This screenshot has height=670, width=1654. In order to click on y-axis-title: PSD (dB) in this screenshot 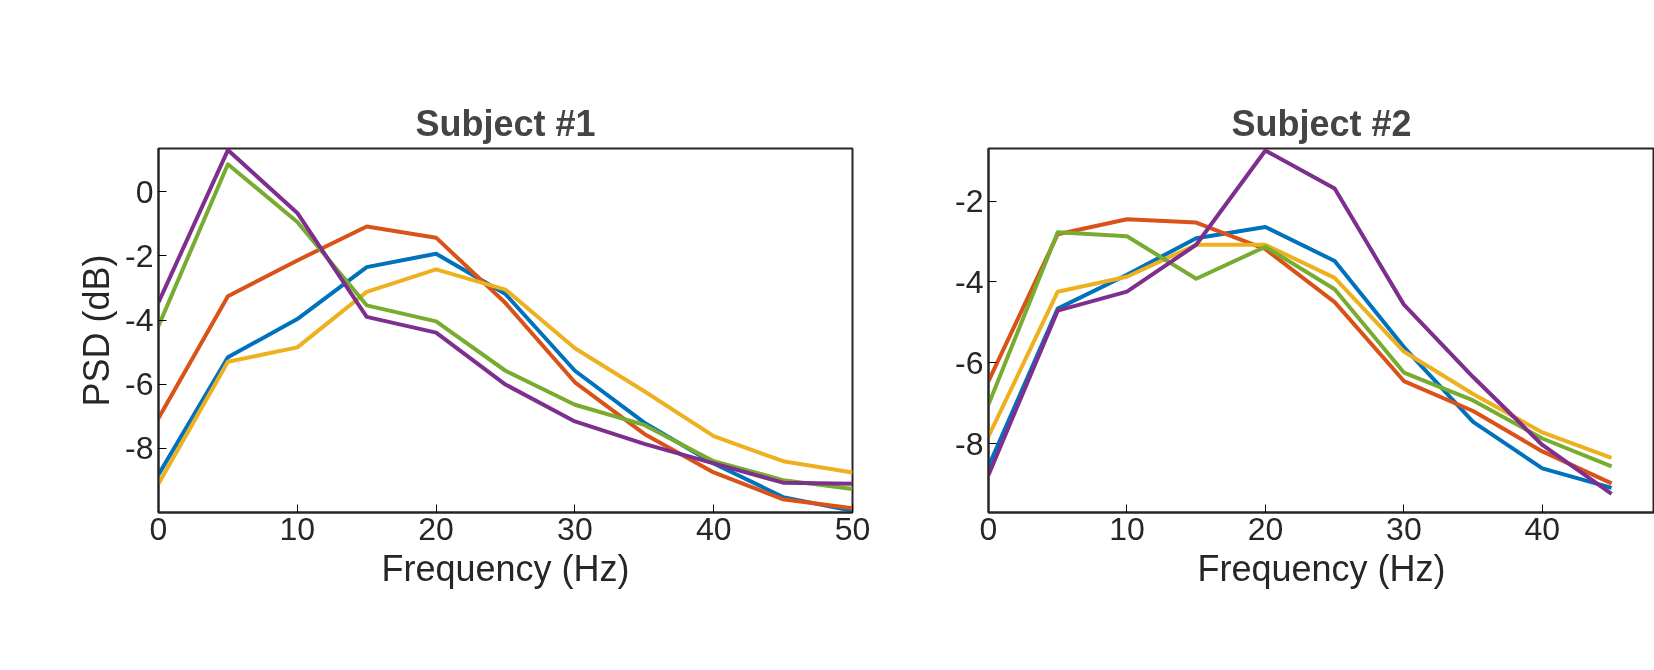, I will do `click(97, 330)`.